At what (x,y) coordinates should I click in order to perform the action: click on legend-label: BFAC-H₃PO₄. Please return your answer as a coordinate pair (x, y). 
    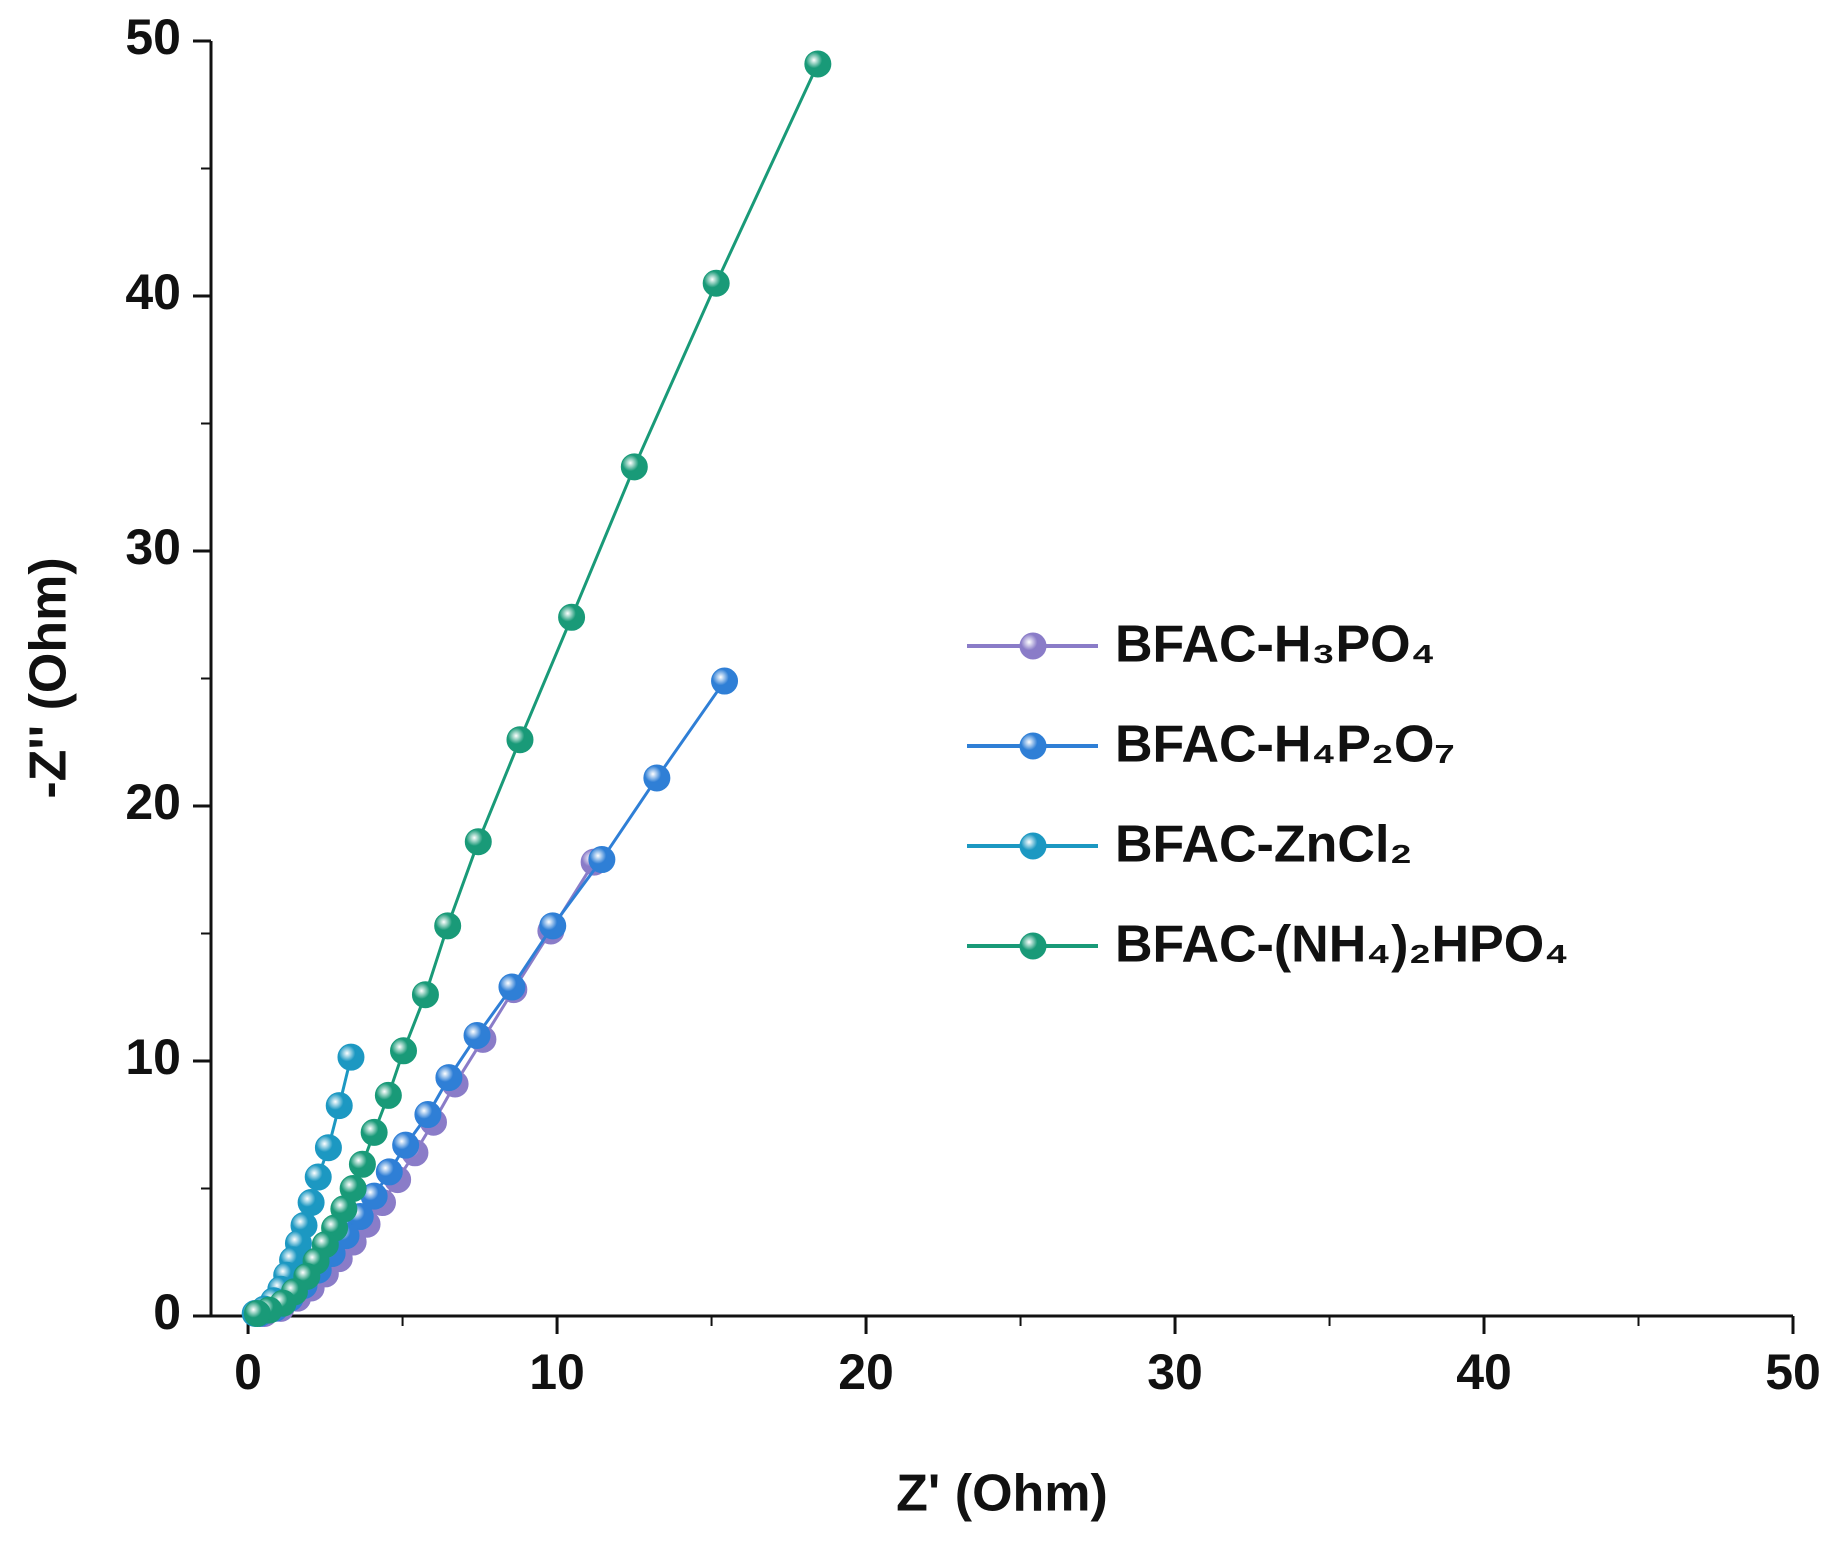
    Looking at the image, I should click on (1275, 645).